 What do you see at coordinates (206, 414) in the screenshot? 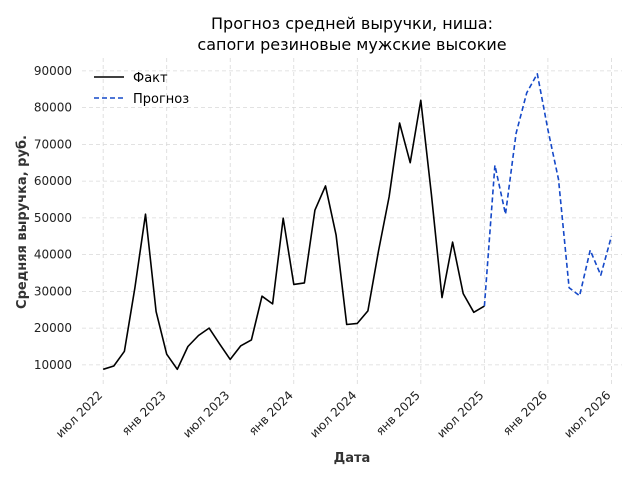
I see `x-tick-label: июл 2023` at bounding box center [206, 414].